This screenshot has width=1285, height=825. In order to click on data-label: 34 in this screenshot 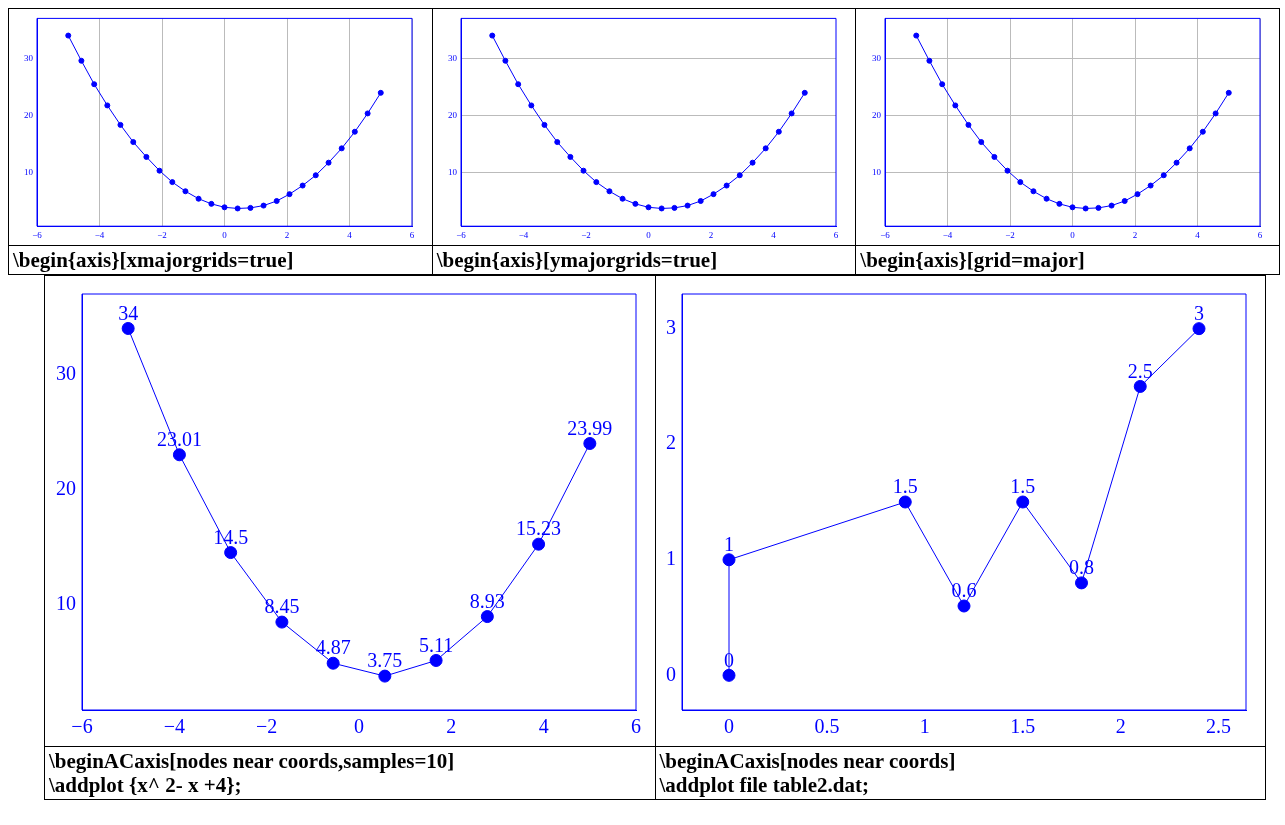, I will do `click(127, 312)`.